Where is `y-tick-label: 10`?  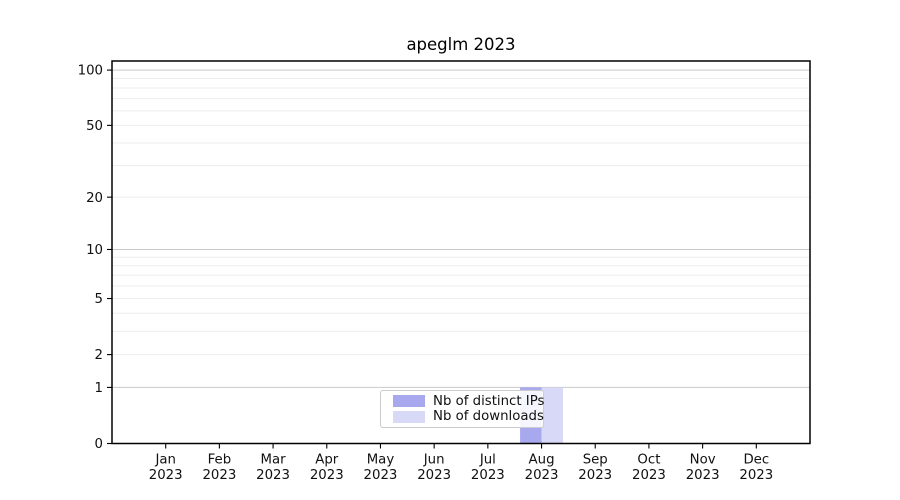
y-tick-label: 10 is located at coordinates (94, 250).